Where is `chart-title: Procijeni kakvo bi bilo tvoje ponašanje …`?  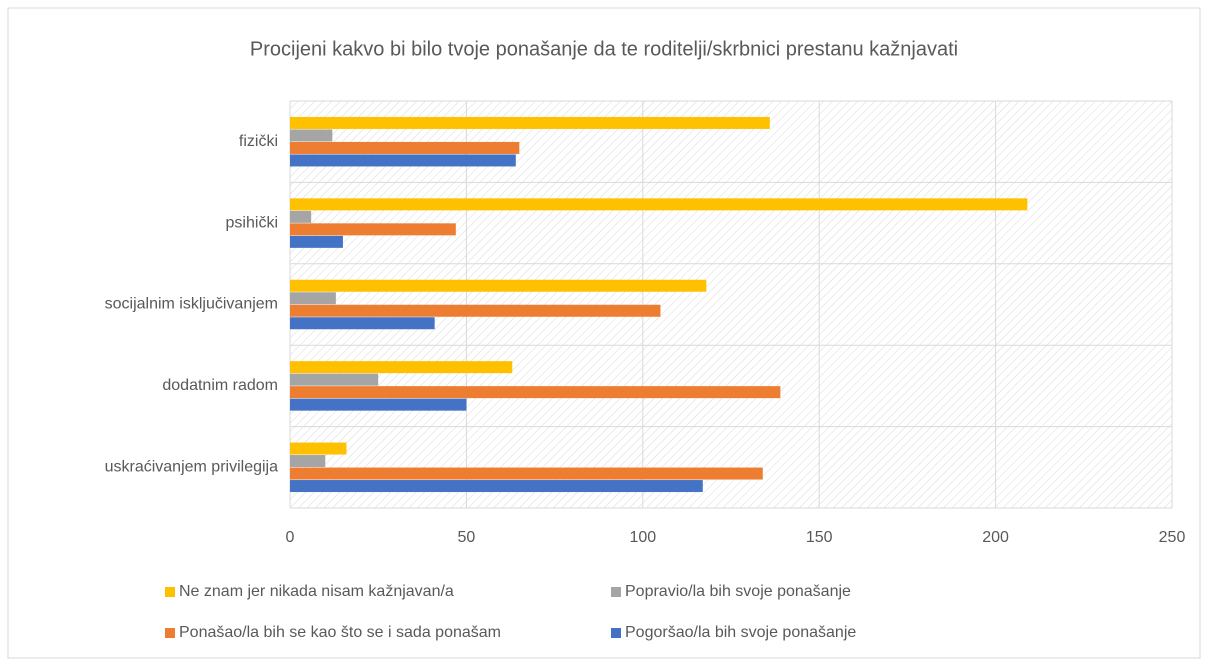 chart-title: Procijeni kakvo bi bilo tvoje ponašanje … is located at coordinates (604, 49).